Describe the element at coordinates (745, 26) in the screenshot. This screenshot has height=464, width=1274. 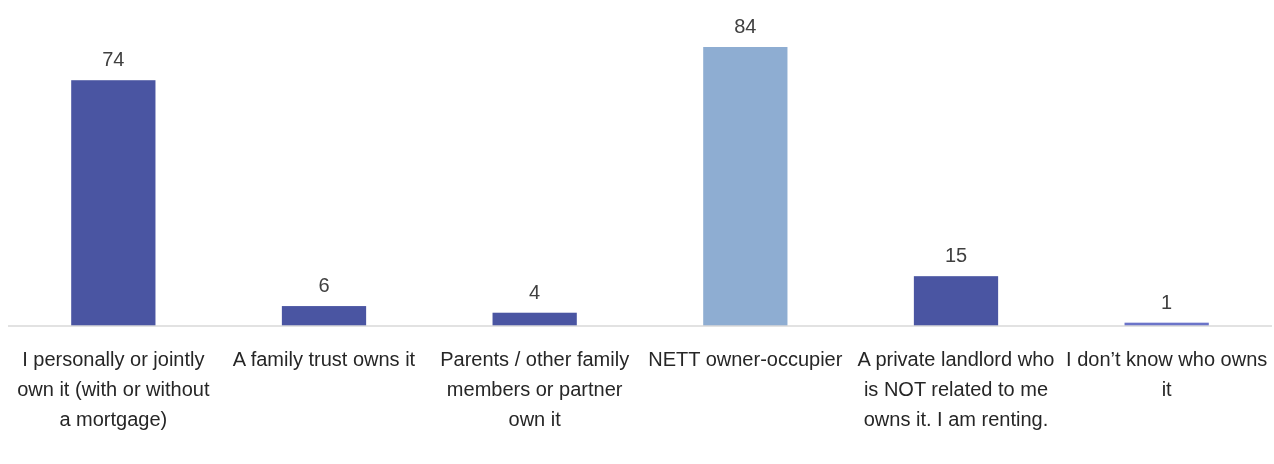
I see `data-label: 84` at that location.